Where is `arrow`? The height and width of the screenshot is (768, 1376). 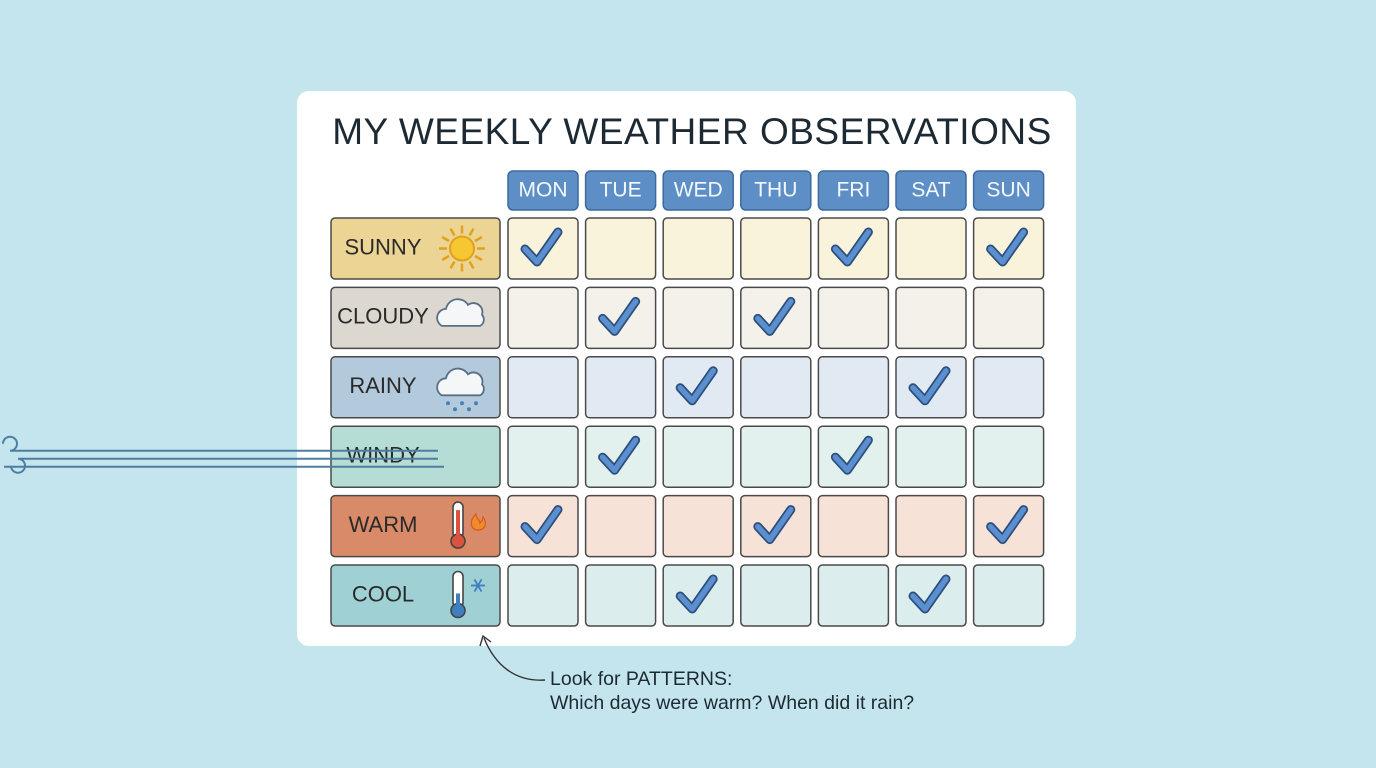
arrow is located at coordinates (514, 659).